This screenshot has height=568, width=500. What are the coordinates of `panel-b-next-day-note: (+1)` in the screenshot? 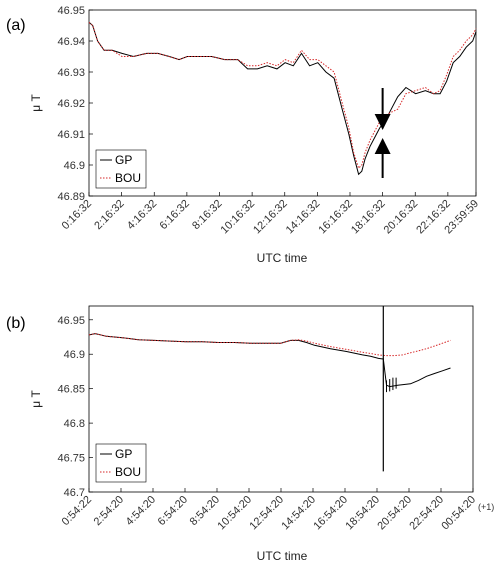 It's located at (486, 507).